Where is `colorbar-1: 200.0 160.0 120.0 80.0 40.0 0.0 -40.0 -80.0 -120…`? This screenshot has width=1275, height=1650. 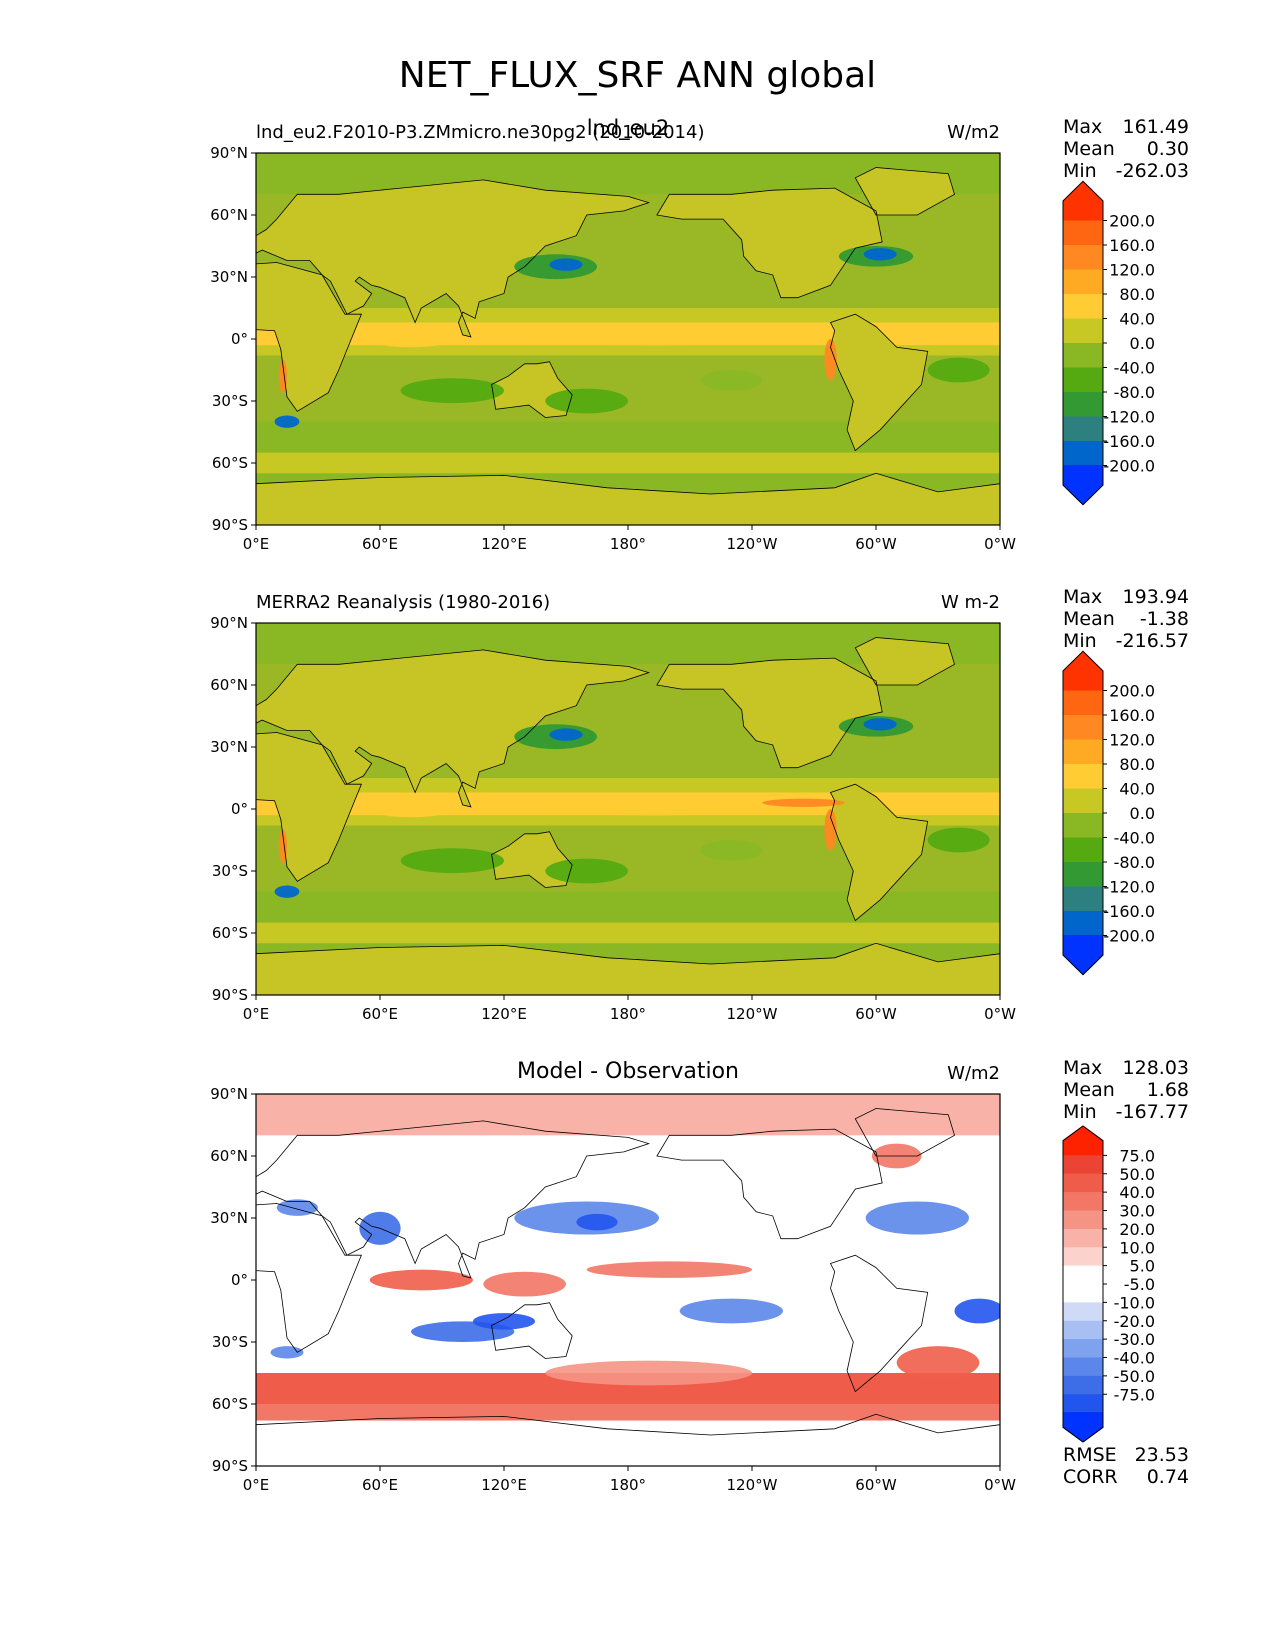 colorbar-1: 200.0 160.0 120.0 80.0 40.0 0.0 -40.0 -80.0 -120… is located at coordinates (1108, 343).